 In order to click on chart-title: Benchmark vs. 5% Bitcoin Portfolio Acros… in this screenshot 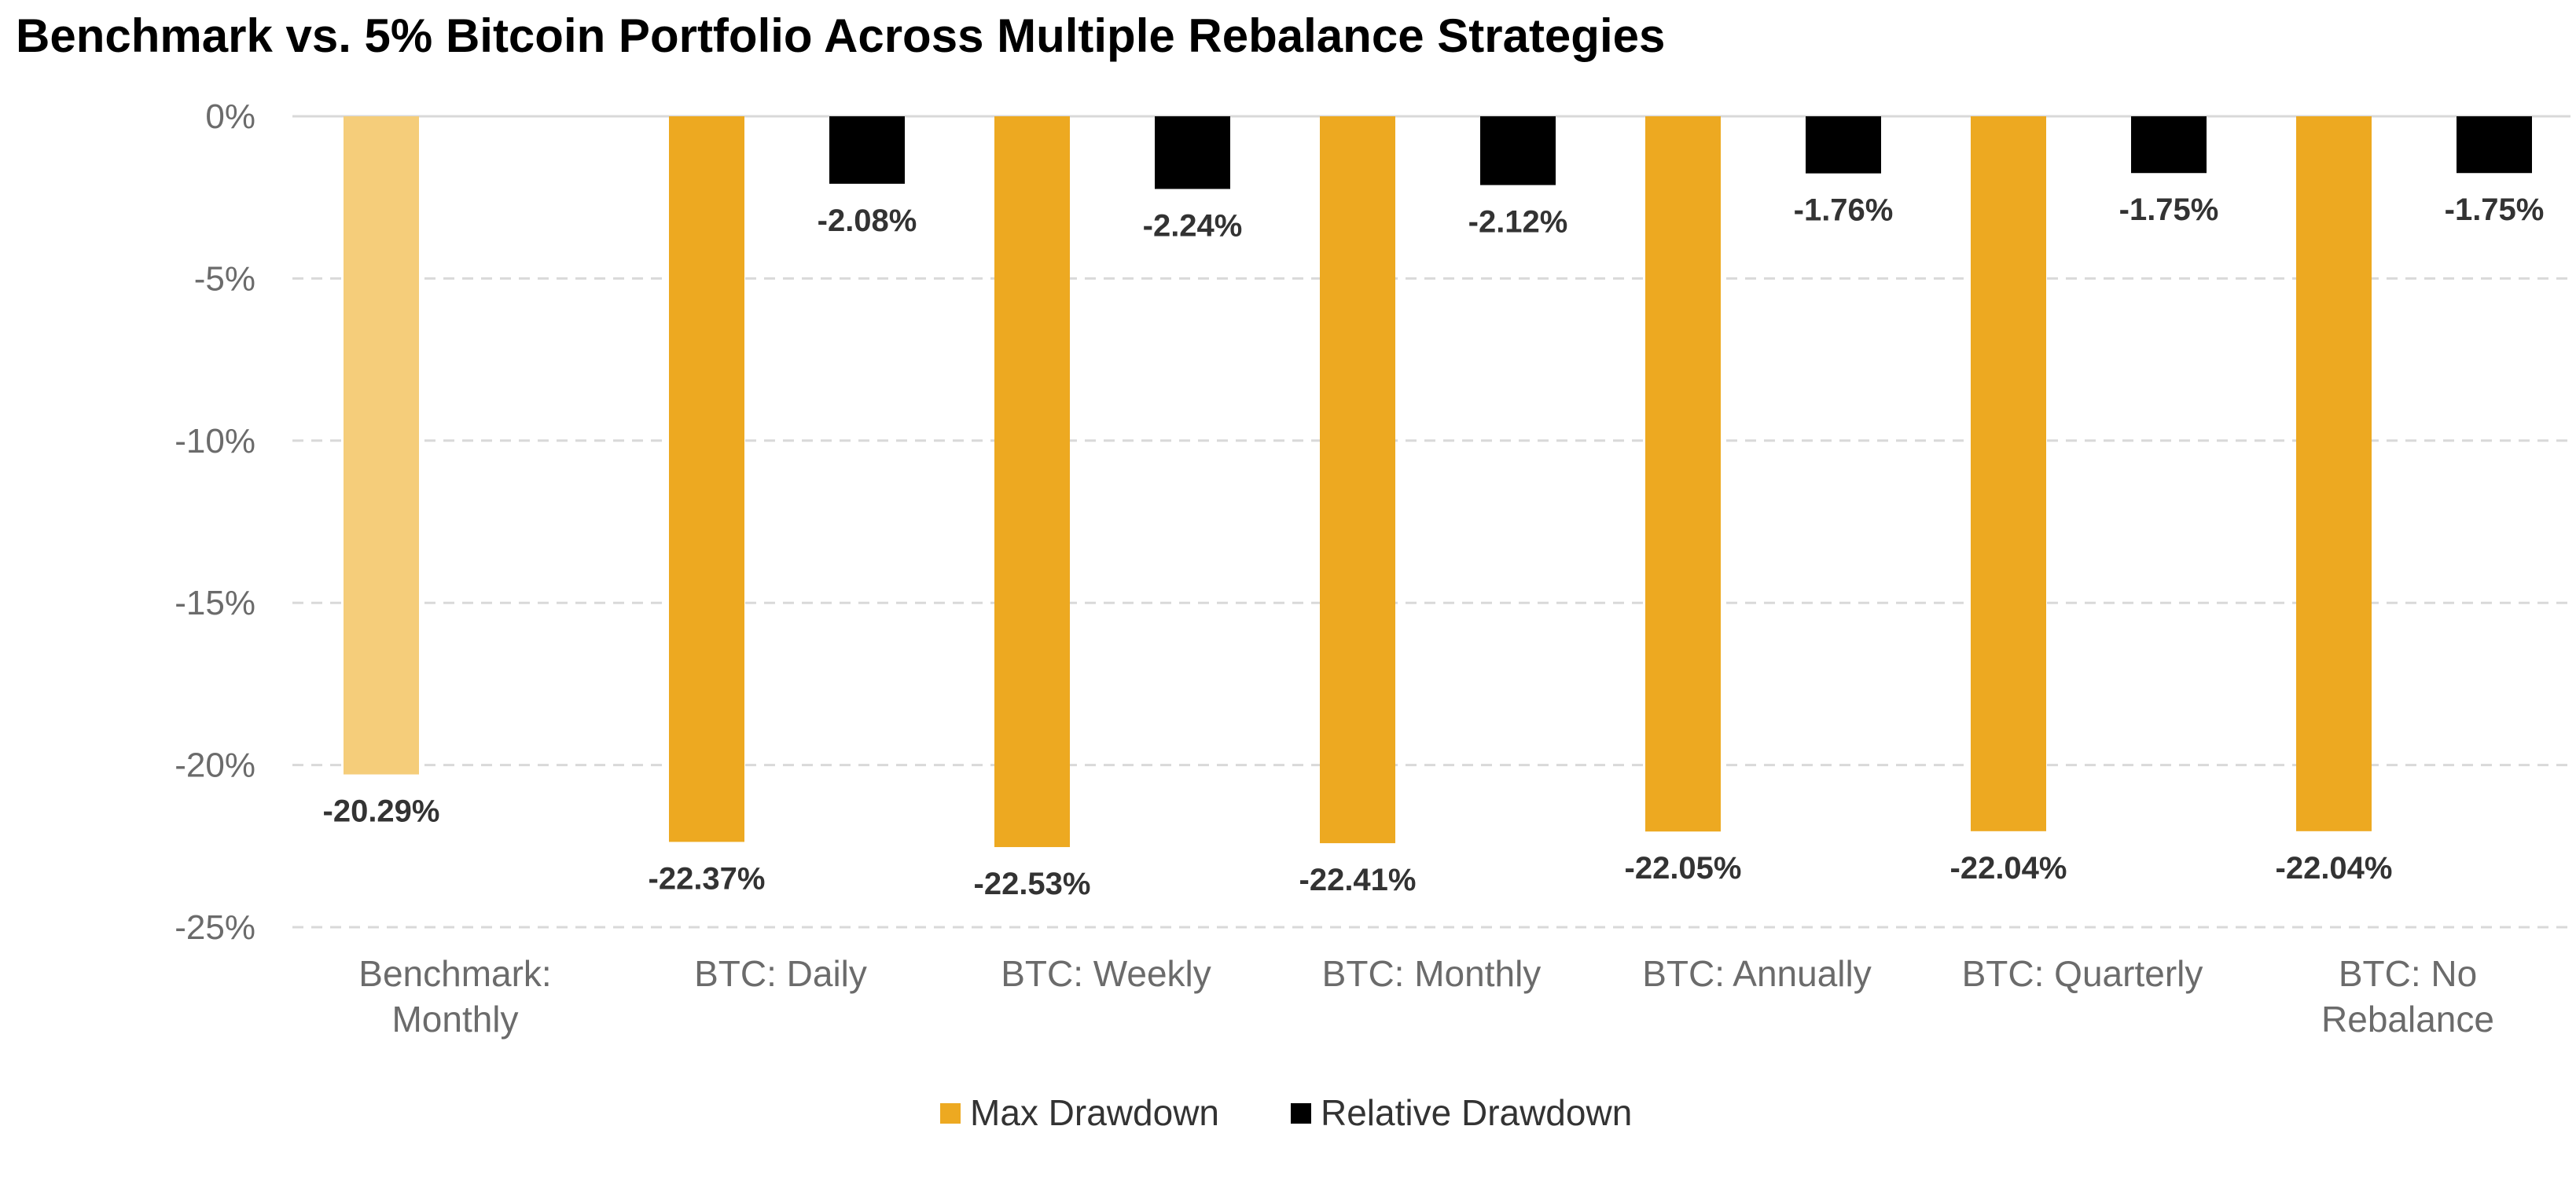, I will do `click(840, 35)`.